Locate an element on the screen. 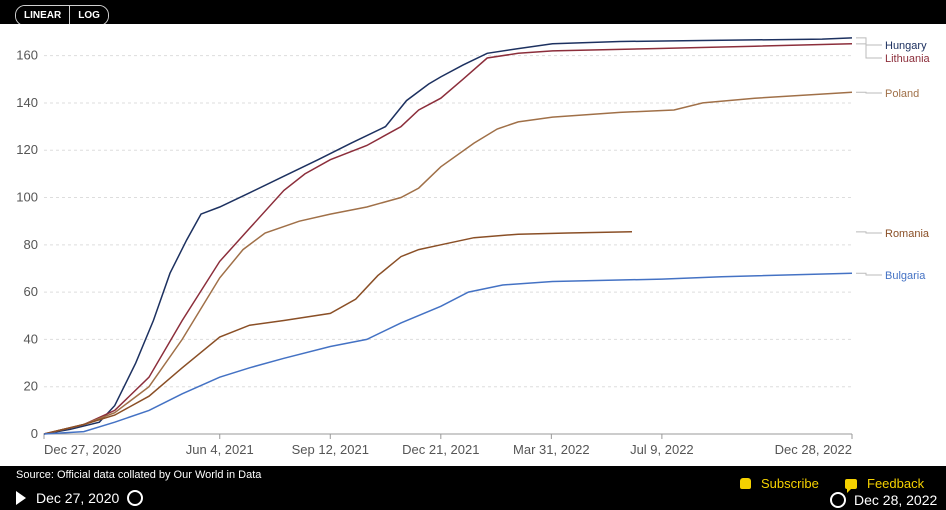 The width and height of the screenshot is (946, 510). scale-toggle: LINEAR LOG is located at coordinates (62, 15).